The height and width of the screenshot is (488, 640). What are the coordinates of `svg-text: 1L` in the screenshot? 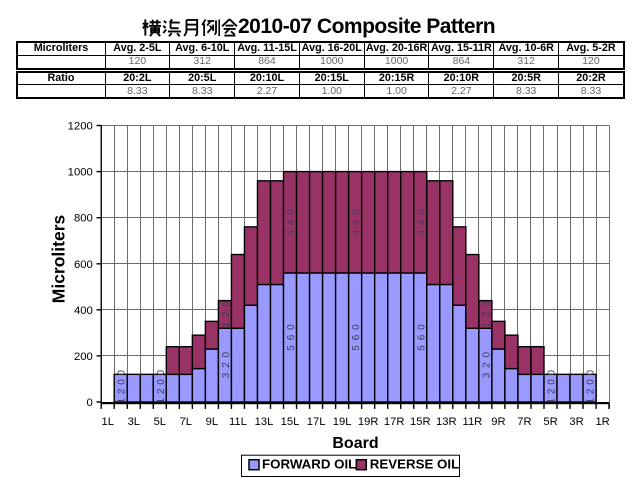 It's located at (107, 422).